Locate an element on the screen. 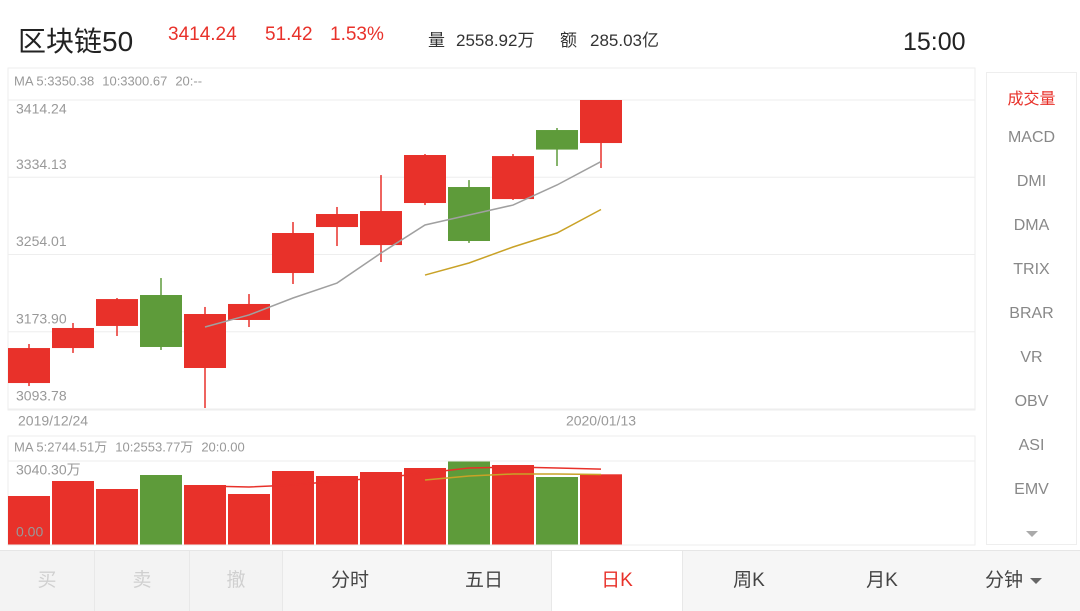 The height and width of the screenshot is (611, 1080). volume: 2558.92万 is located at coordinates (495, 40).